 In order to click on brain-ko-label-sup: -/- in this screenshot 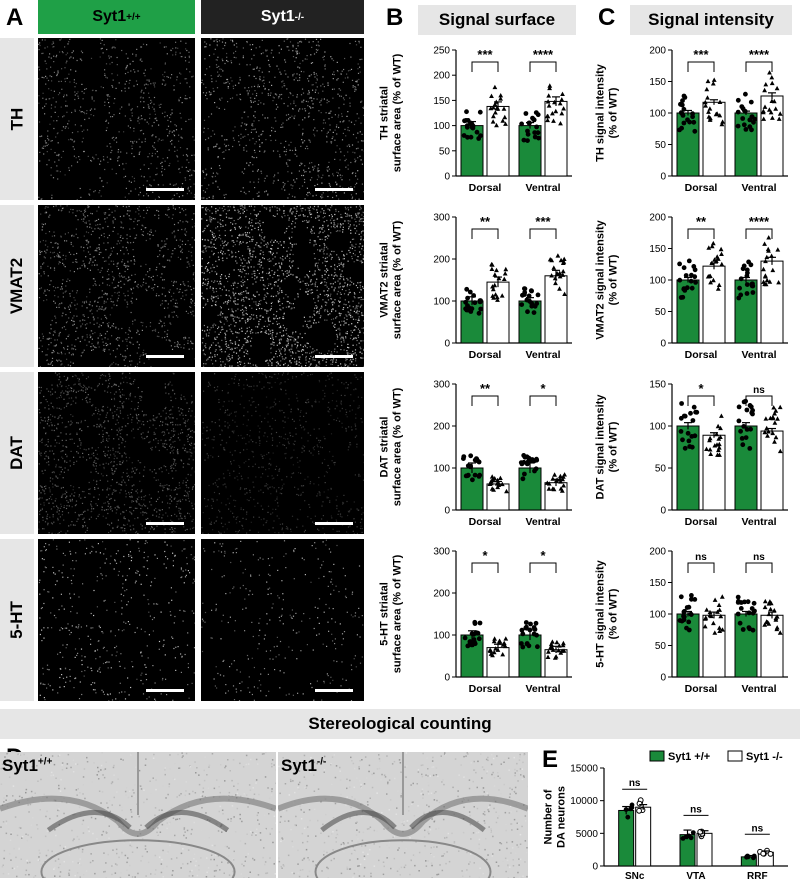, I will do `click(321, 762)`.